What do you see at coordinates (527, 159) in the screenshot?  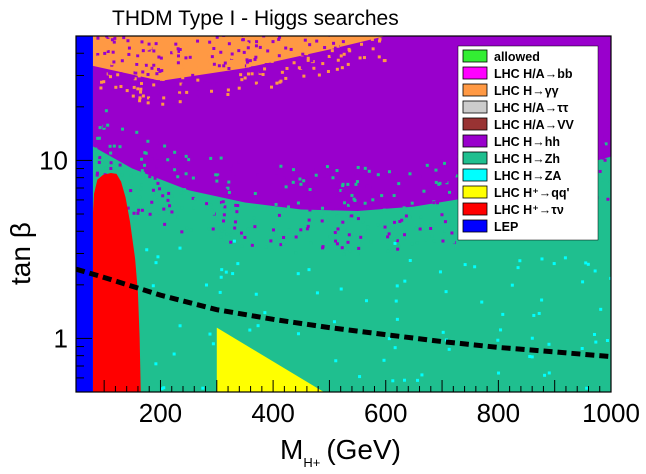 I see `legend-label-h_zh: LHC H→Zh` at bounding box center [527, 159].